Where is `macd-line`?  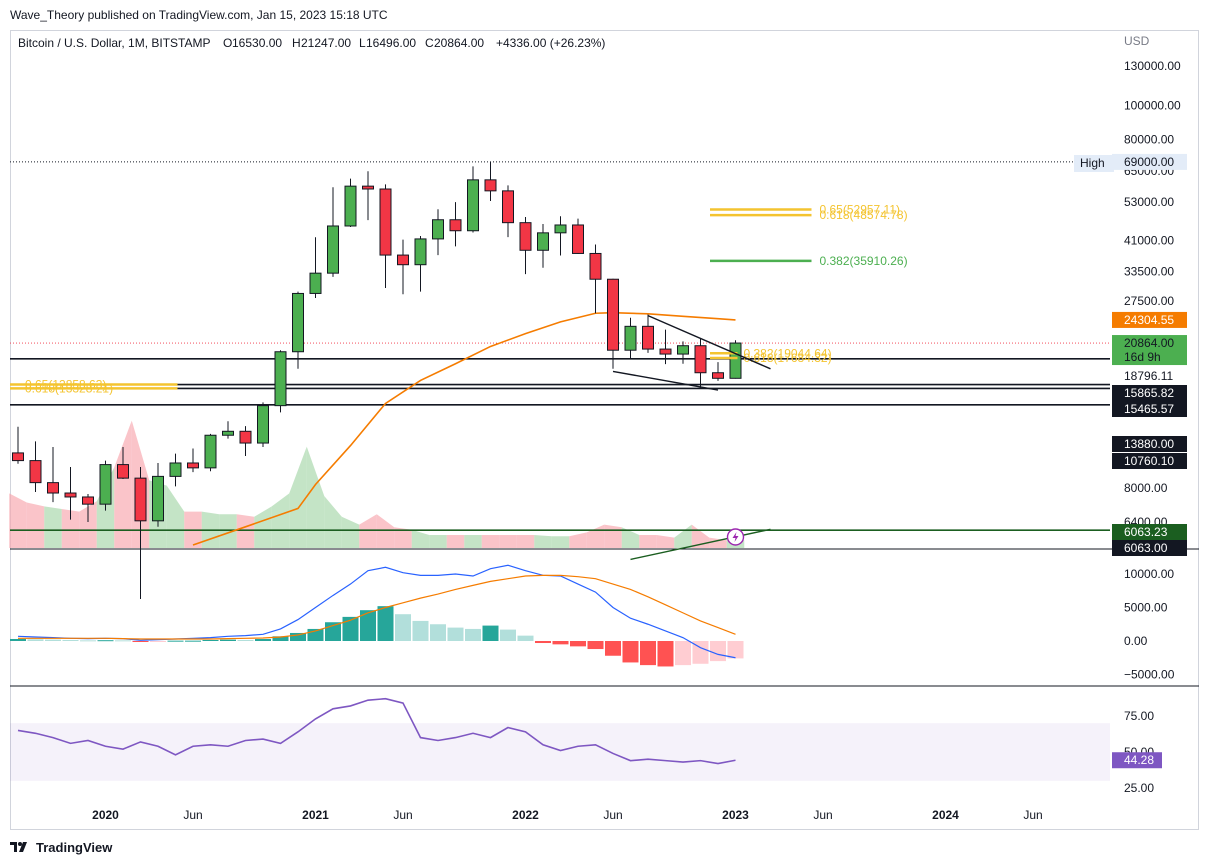 macd-line is located at coordinates (376, 611).